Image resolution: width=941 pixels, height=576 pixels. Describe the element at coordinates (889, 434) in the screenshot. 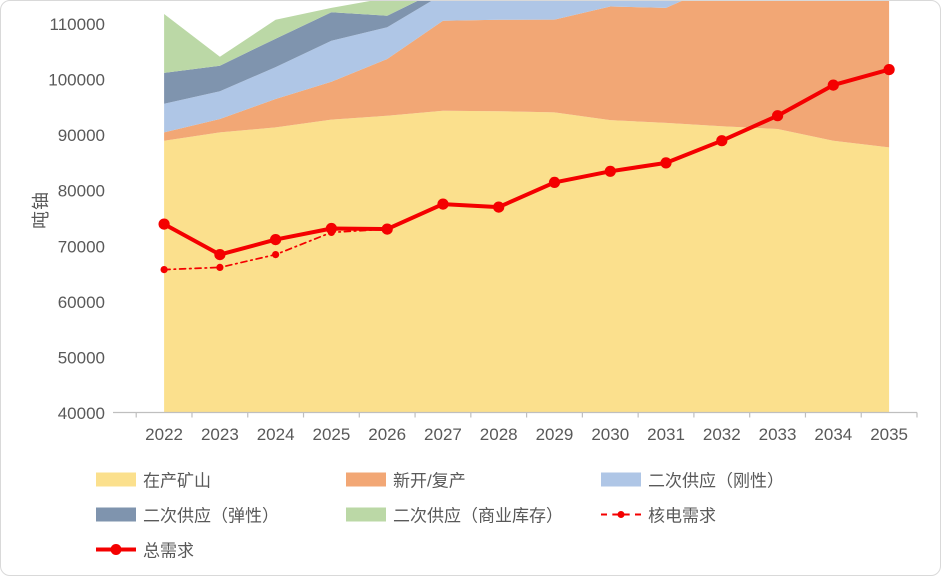

I see `x-tick-label: 2035` at that location.